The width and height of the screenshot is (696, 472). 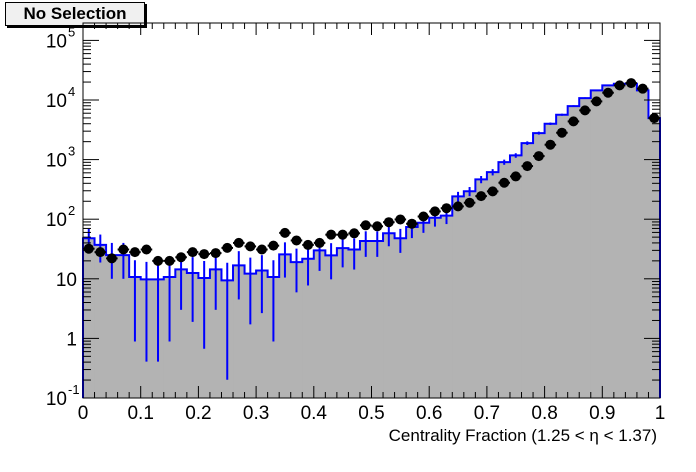 What do you see at coordinates (83, 413) in the screenshot?
I see `x-tick-label: 0` at bounding box center [83, 413].